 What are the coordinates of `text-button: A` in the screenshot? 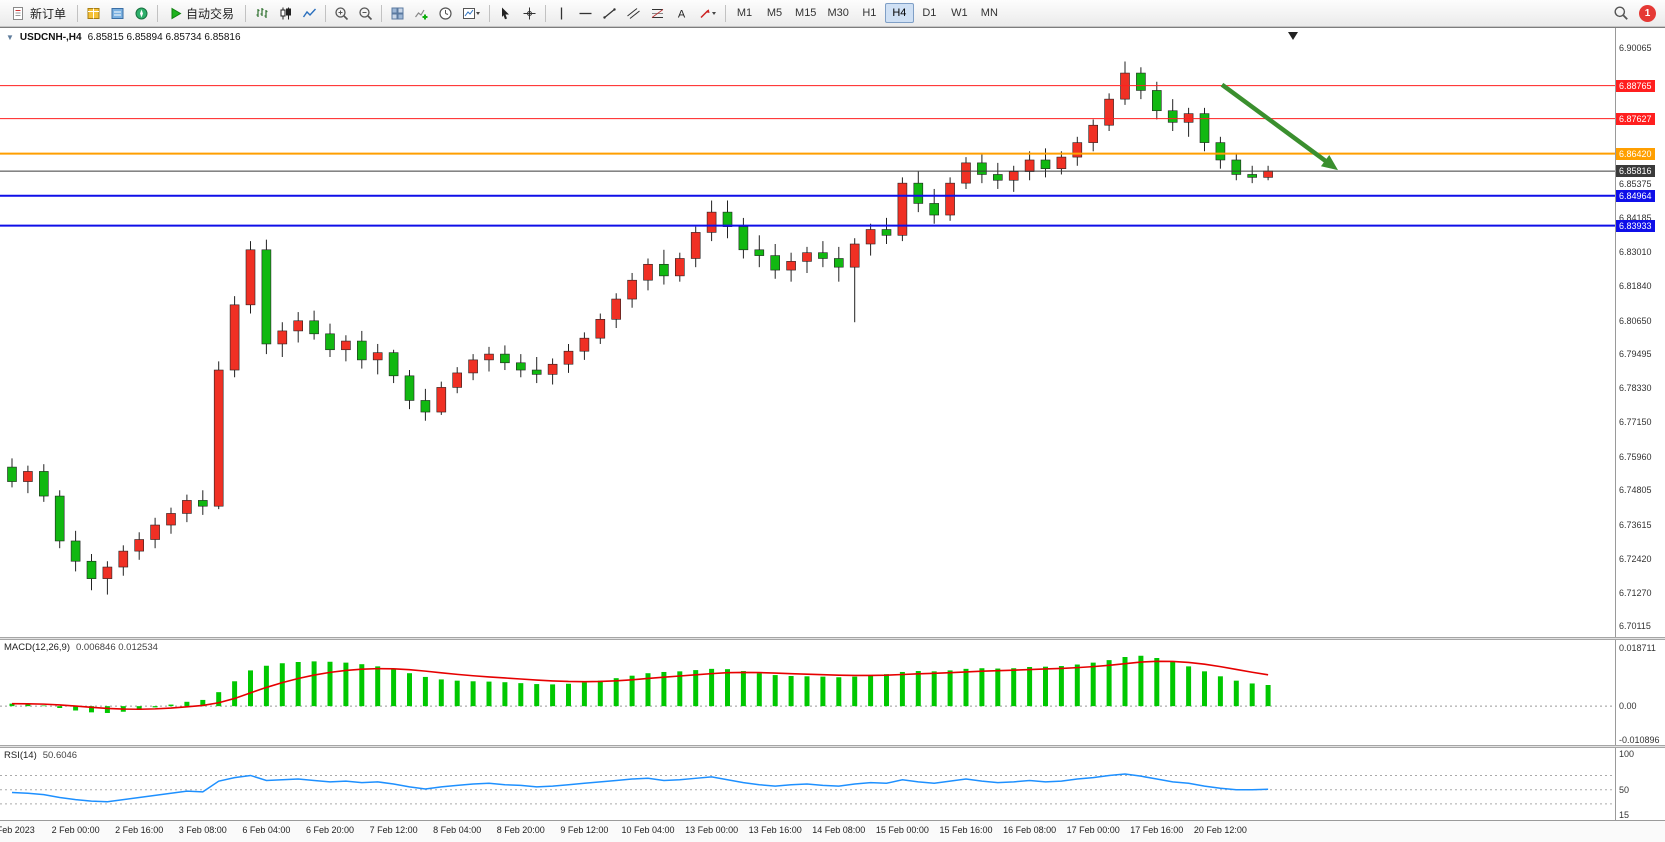 It's located at (681, 13).